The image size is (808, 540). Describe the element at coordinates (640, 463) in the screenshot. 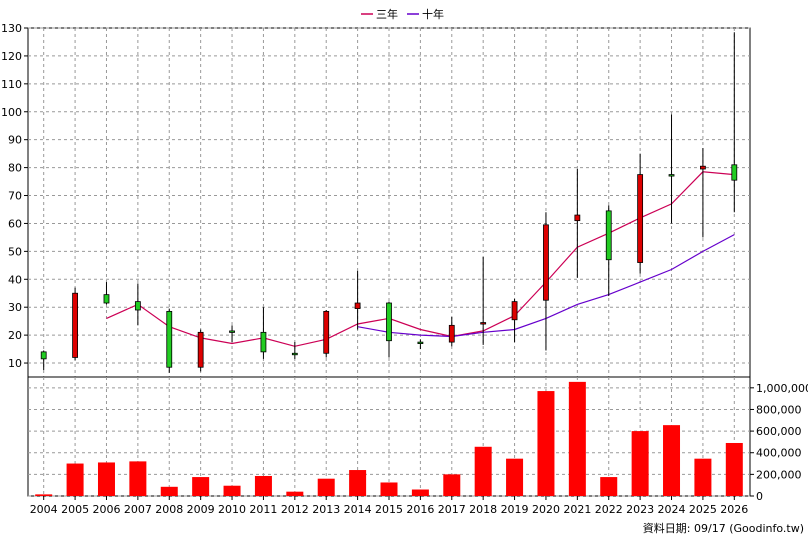

I see `volume-bar-2023` at that location.